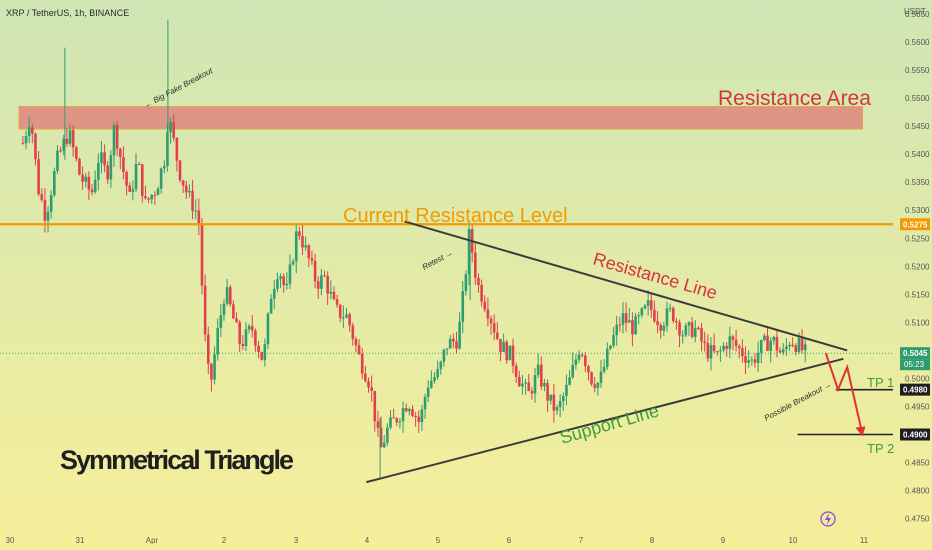  I want to click on countdown-label: 05:23, so click(914, 364).